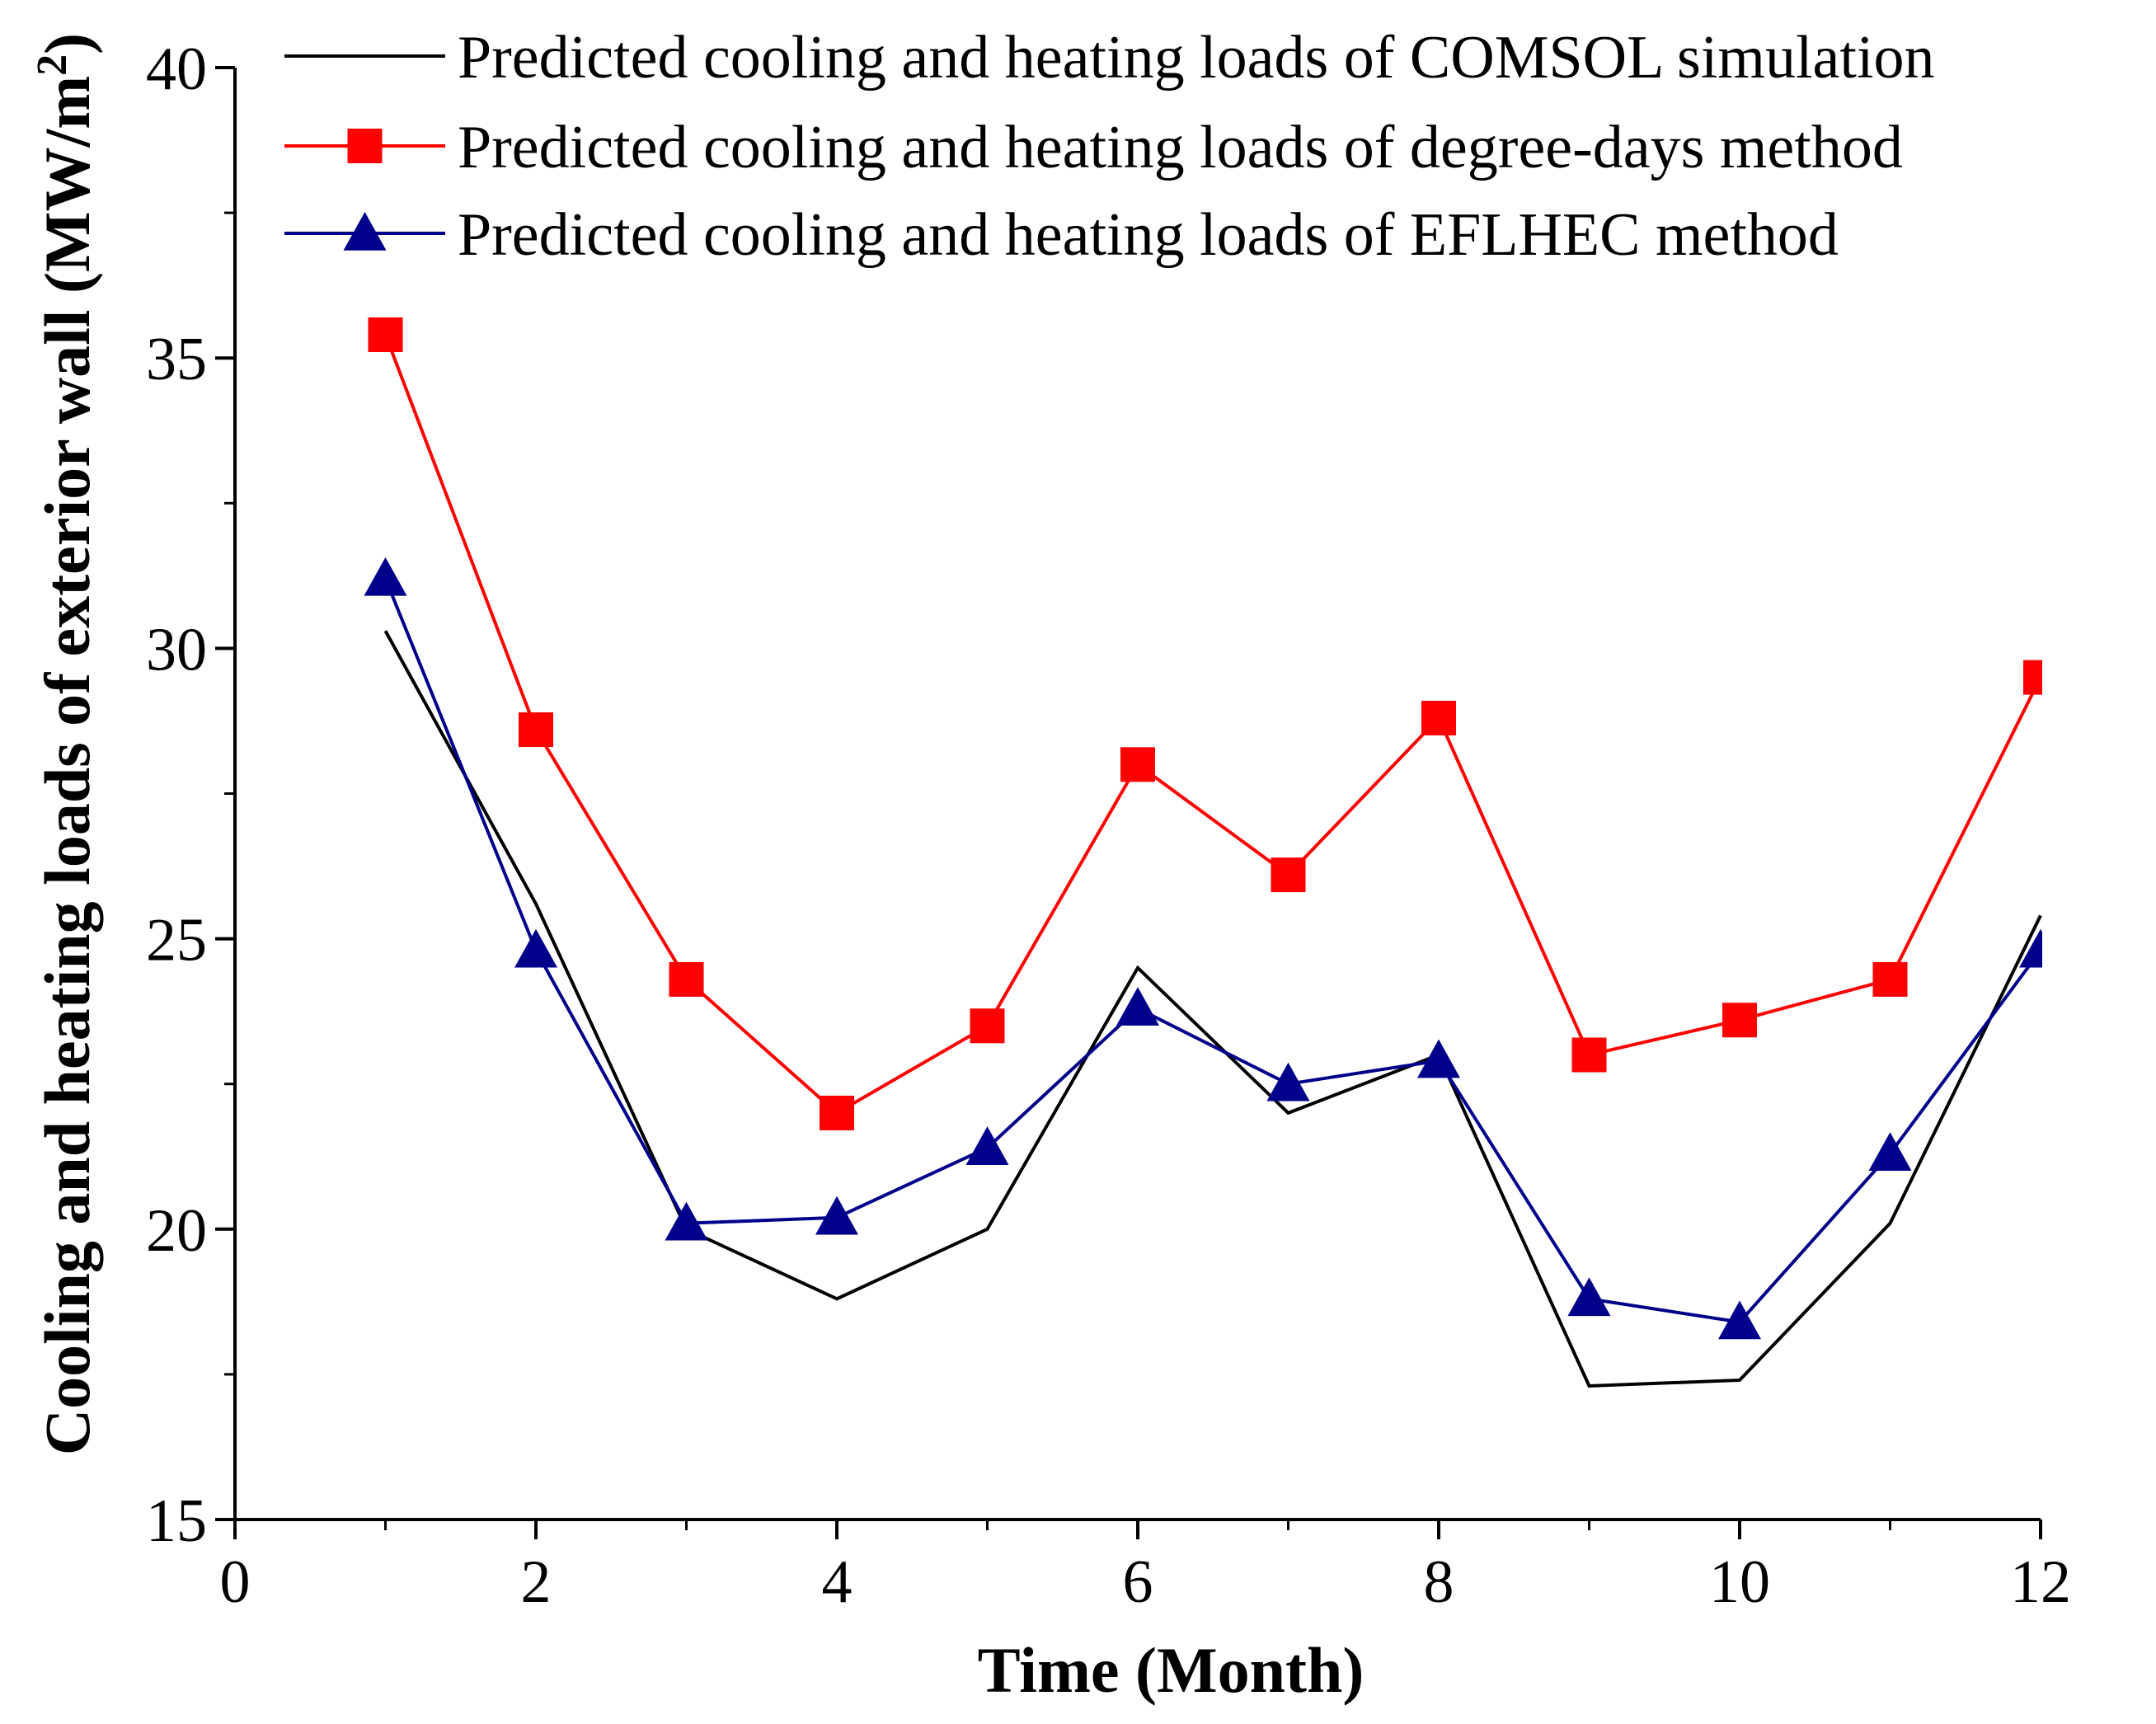 The height and width of the screenshot is (1724, 2156). Describe the element at coordinates (1439, 1582) in the screenshot. I see `x-tick-label-8: 8` at that location.